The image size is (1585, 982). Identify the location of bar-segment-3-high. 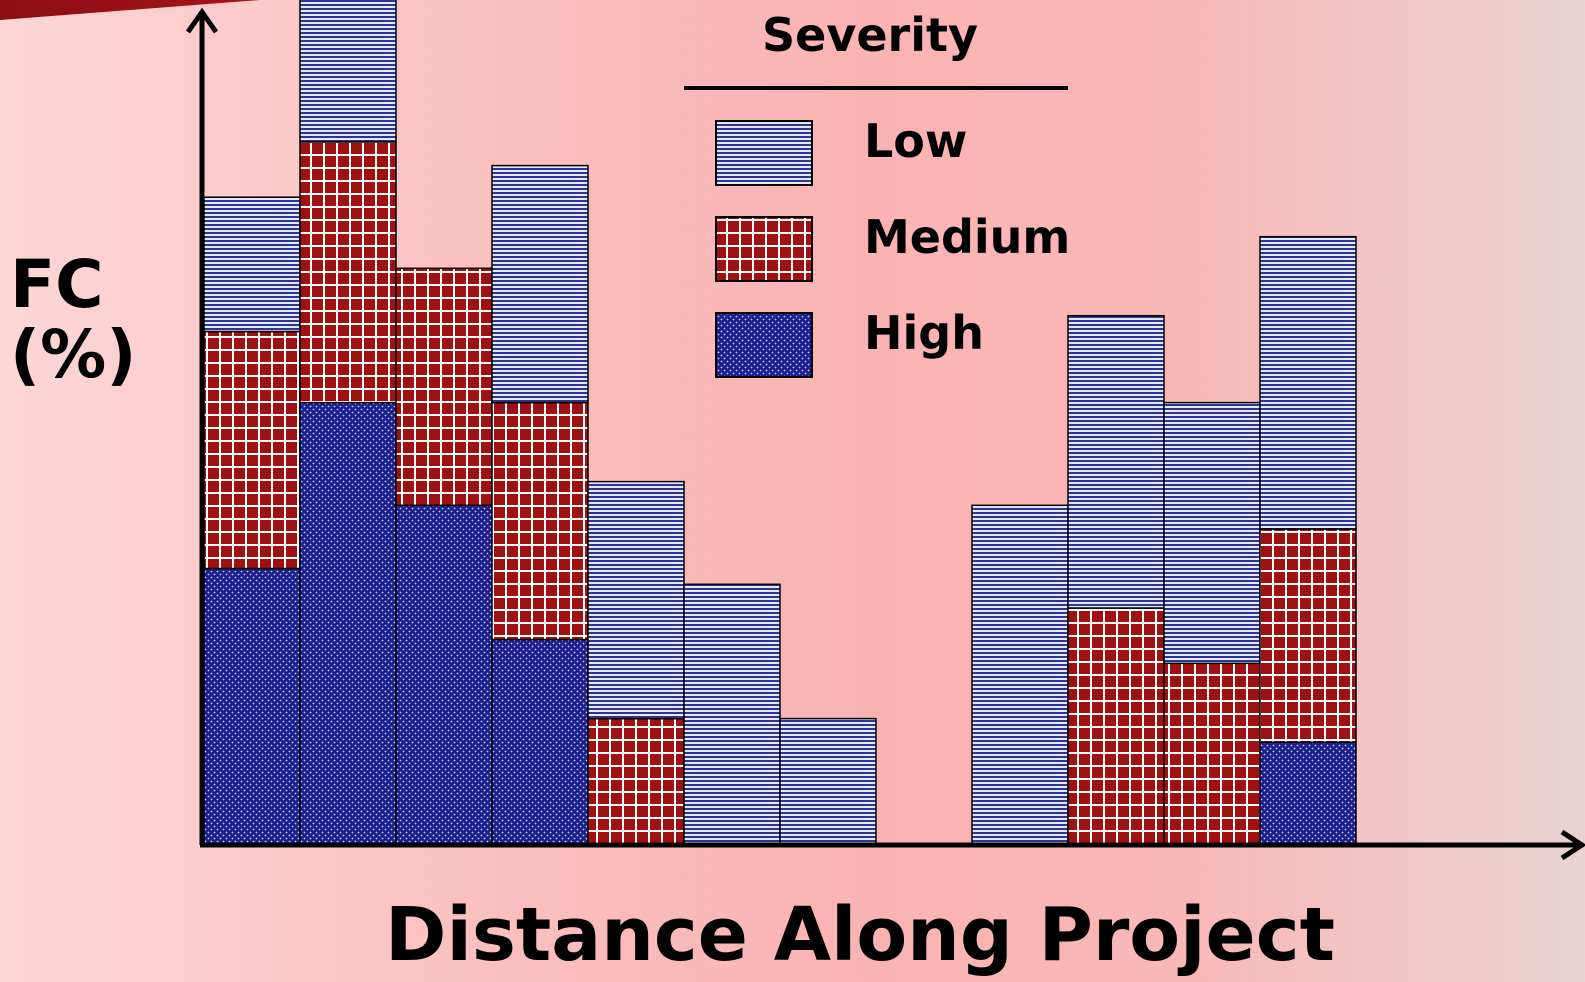
(444, 675).